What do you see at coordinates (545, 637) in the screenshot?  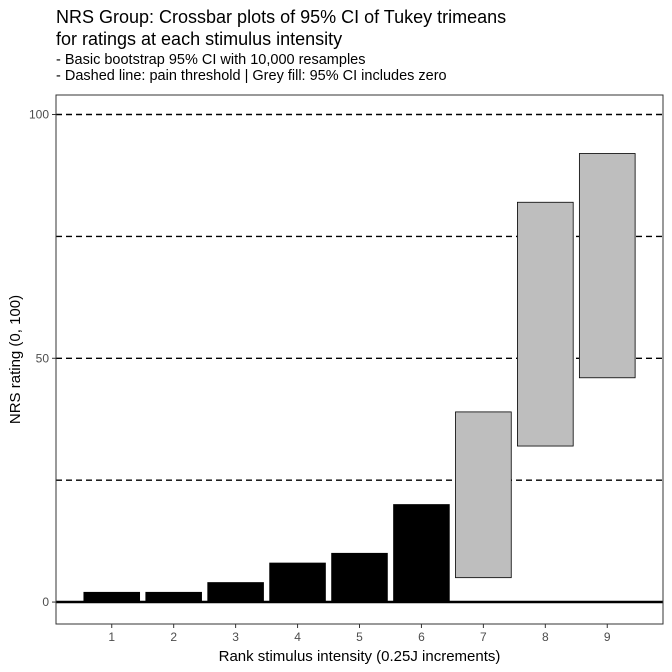 I see `x-tick-label: 8` at bounding box center [545, 637].